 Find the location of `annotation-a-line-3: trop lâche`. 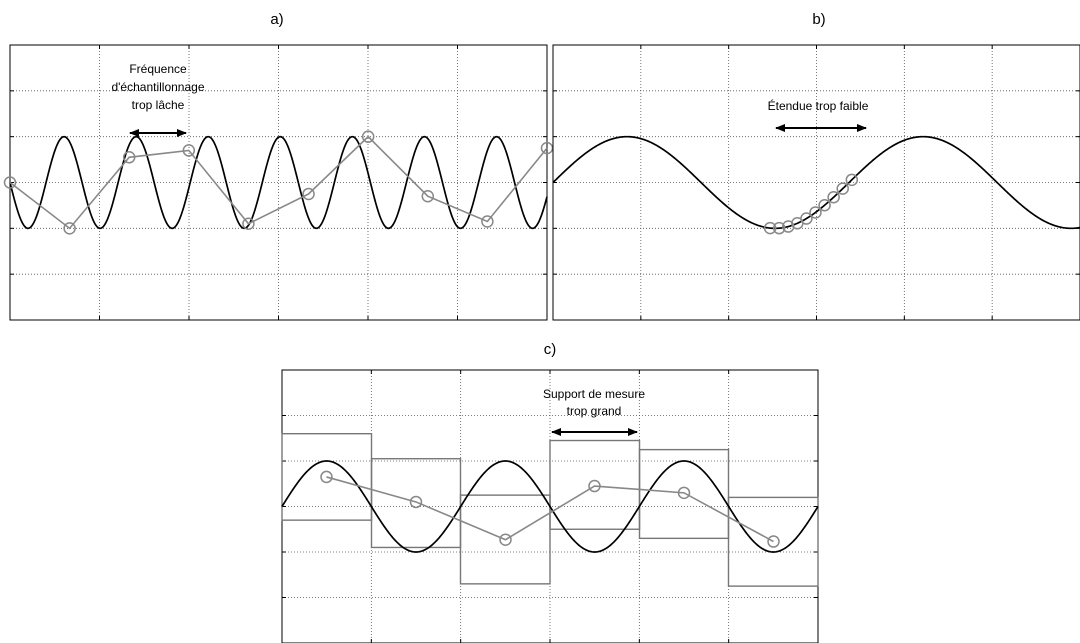

annotation-a-line-3: trop lâche is located at coordinates (158, 105).